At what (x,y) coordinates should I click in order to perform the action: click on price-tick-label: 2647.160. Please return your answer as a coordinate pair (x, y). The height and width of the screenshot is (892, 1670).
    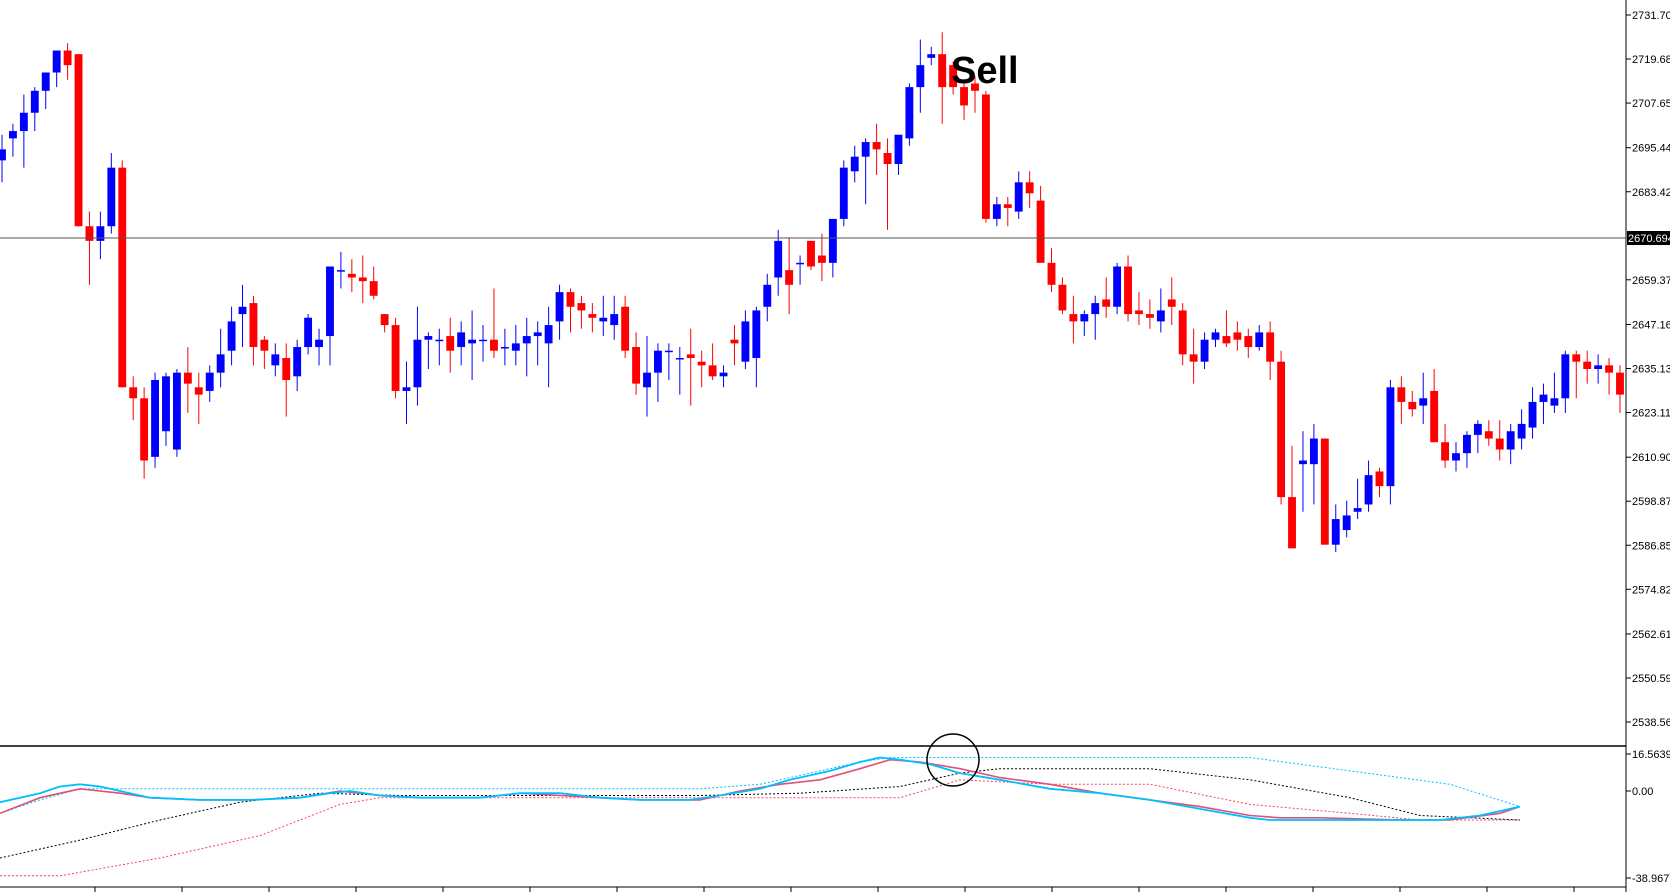
    Looking at the image, I should click on (1651, 325).